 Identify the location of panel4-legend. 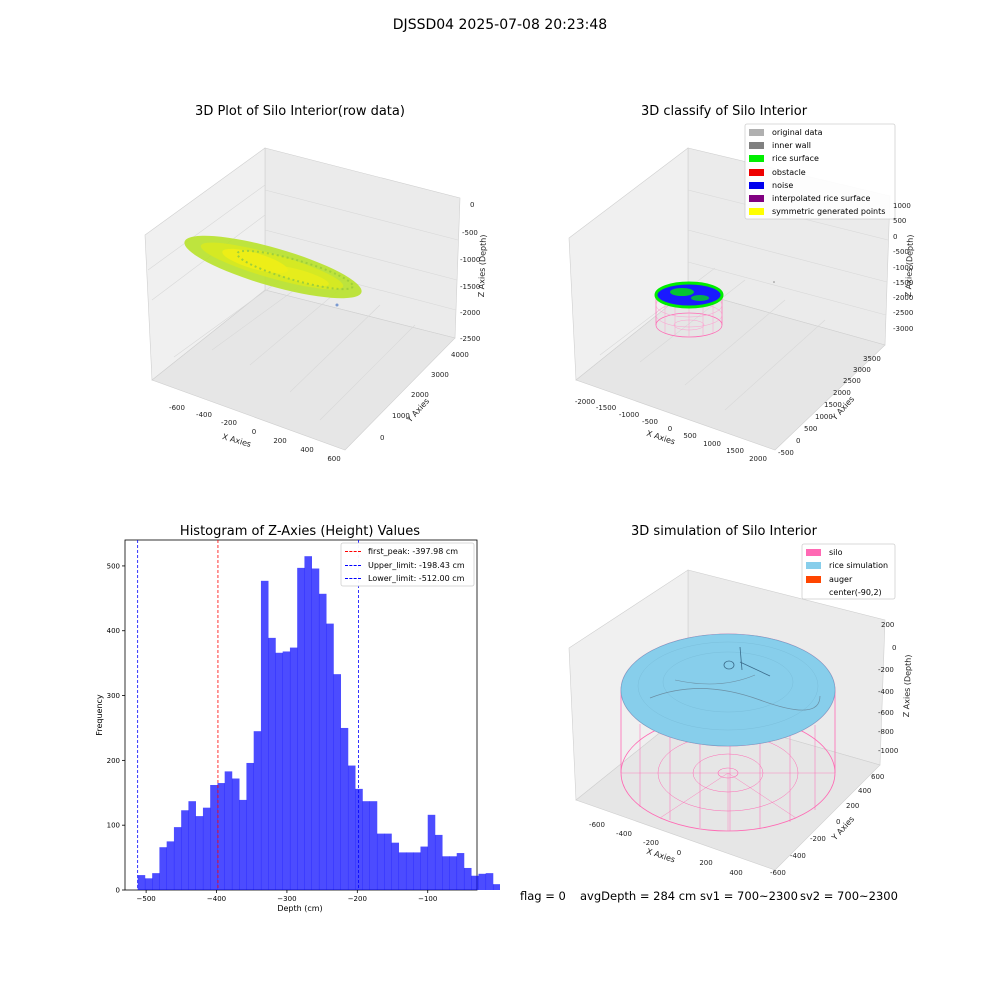
(848, 571).